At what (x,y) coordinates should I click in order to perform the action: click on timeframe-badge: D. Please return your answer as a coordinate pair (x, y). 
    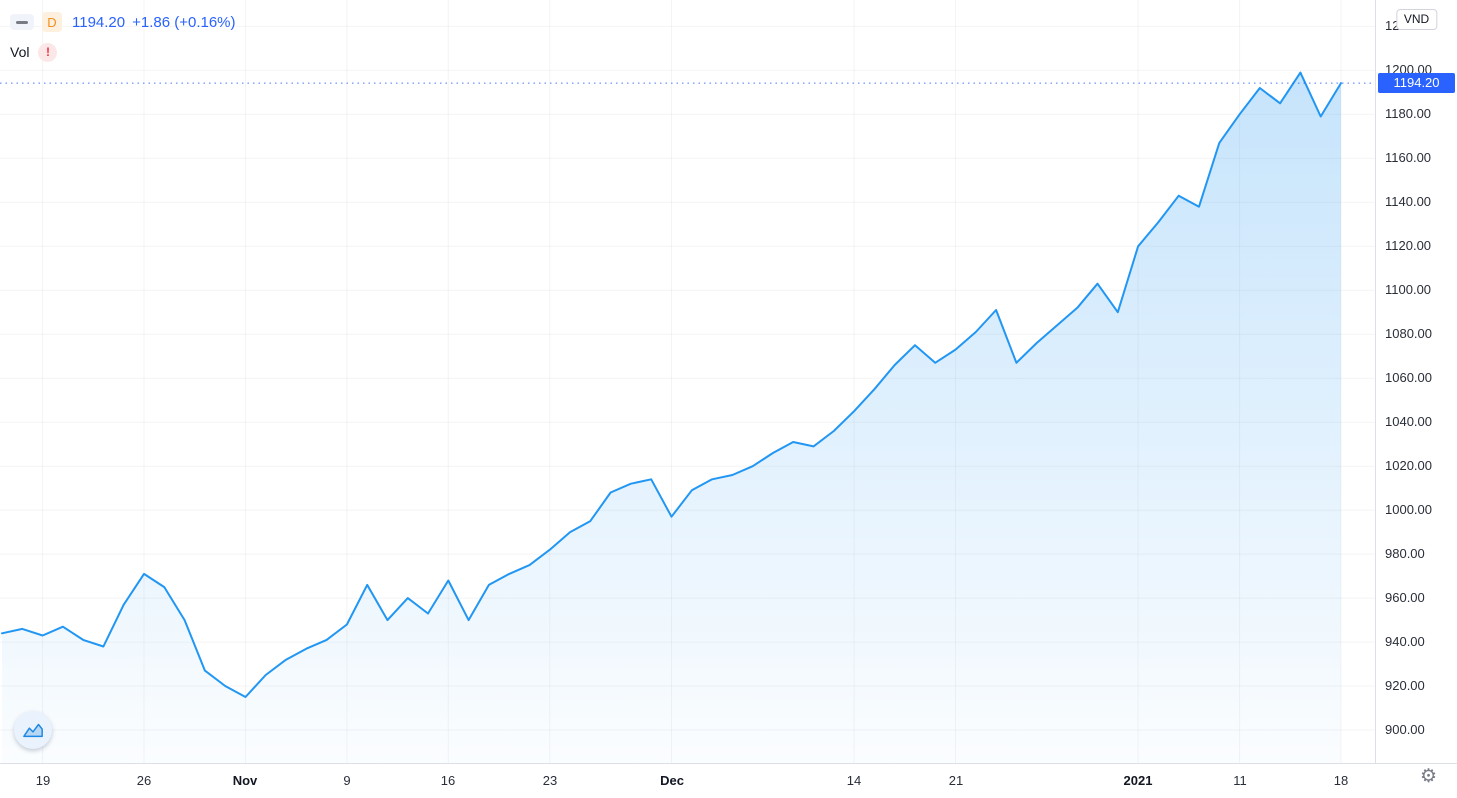
    Looking at the image, I should click on (52, 22).